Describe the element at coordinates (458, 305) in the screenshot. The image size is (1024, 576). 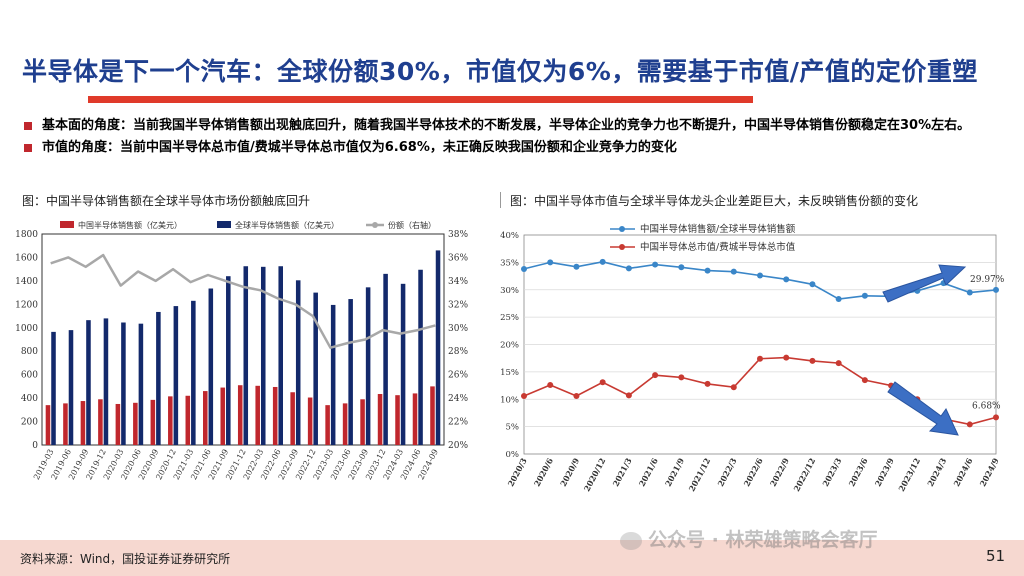
I see `right-axis-tick-label: 32%` at that location.